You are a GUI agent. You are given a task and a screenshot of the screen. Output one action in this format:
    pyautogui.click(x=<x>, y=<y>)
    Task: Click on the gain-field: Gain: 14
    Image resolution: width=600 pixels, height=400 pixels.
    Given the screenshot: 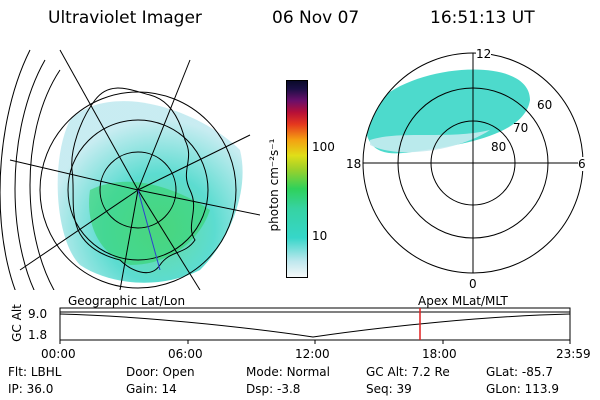 What is the action you would take?
    pyautogui.click(x=151, y=389)
    